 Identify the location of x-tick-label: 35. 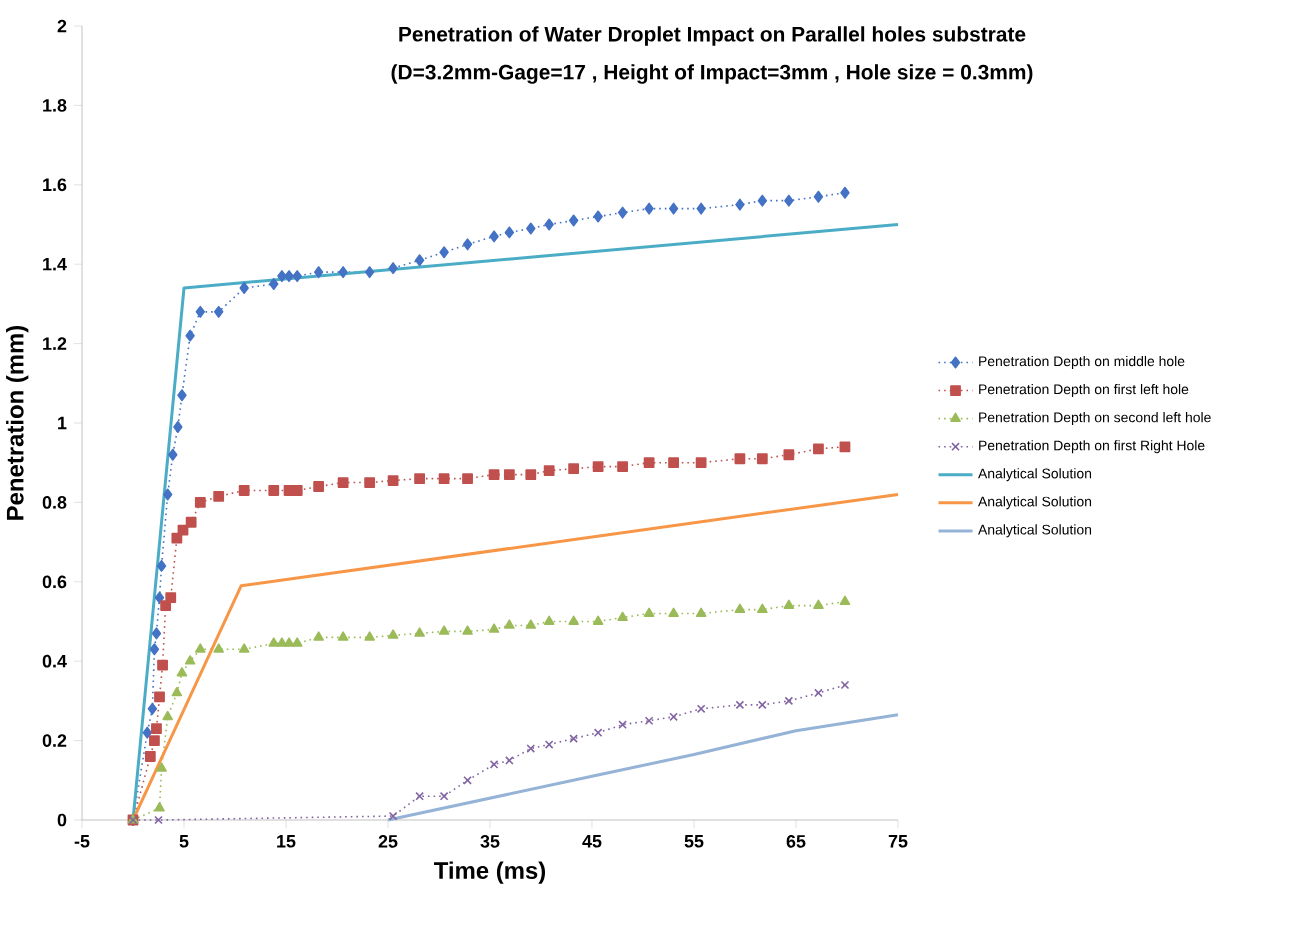
(490, 841).